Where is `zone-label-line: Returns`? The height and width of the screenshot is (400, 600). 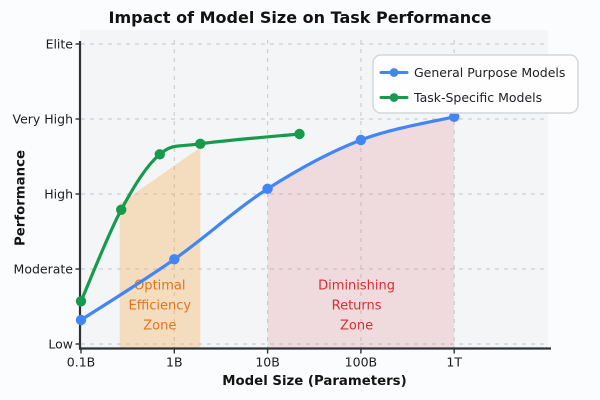
zone-label-line: Returns is located at coordinates (357, 305).